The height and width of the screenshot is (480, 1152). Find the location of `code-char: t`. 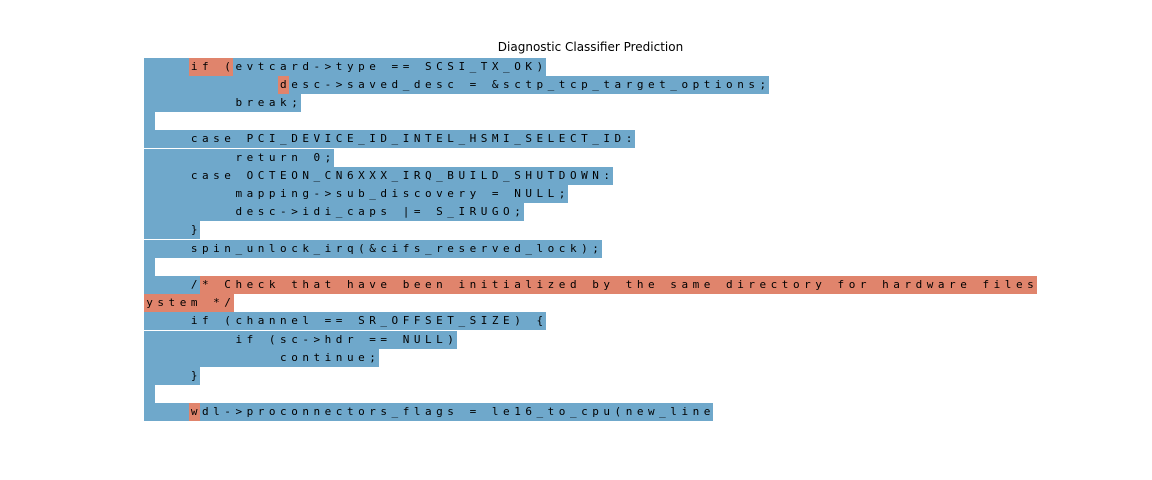

code-char: t is located at coordinates (294, 284).